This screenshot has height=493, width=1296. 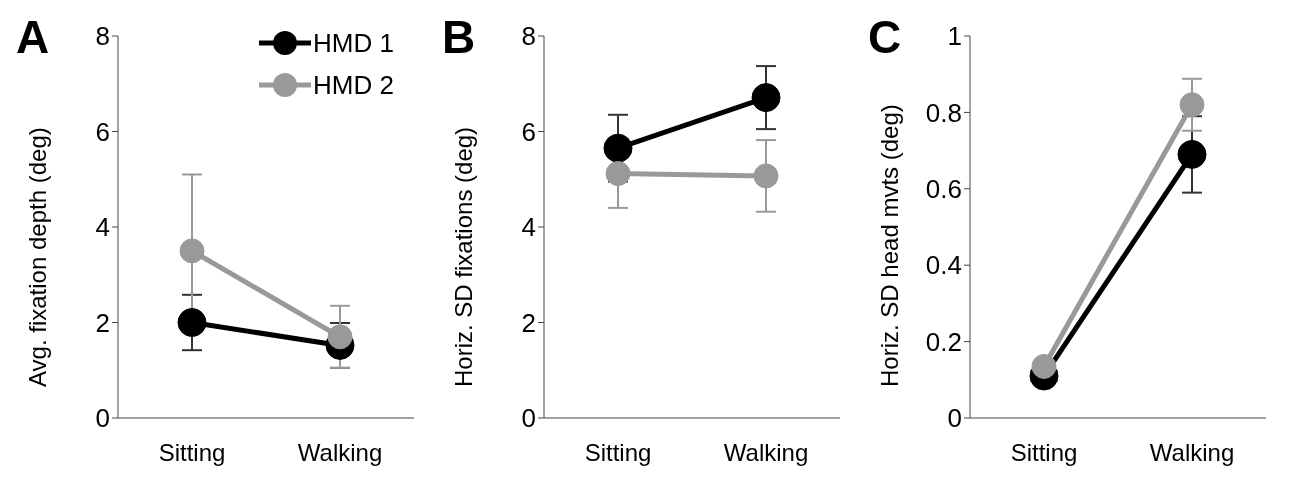 I want to click on y-tick-label: 0.4, so click(x=943, y=265).